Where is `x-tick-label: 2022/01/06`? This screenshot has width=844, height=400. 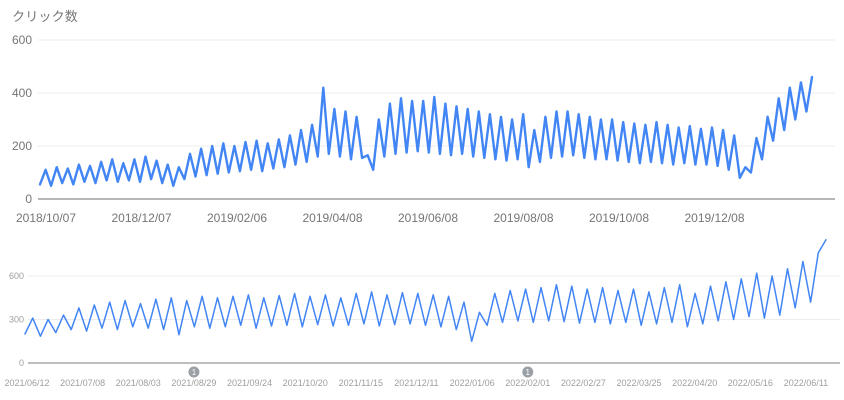 x-tick-label: 2022/01/06 is located at coordinates (472, 383).